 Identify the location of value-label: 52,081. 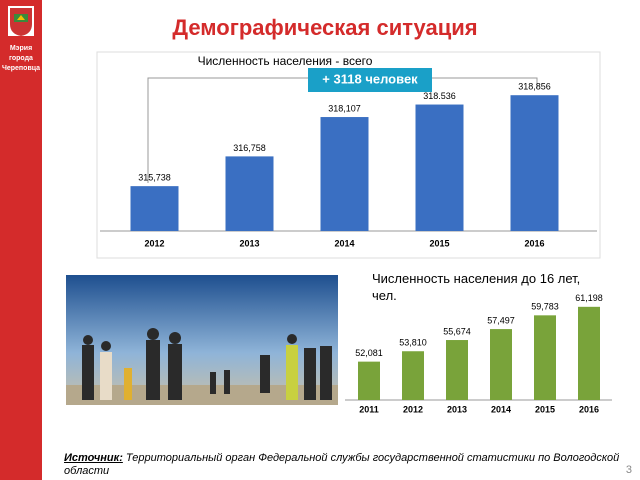
(369, 353).